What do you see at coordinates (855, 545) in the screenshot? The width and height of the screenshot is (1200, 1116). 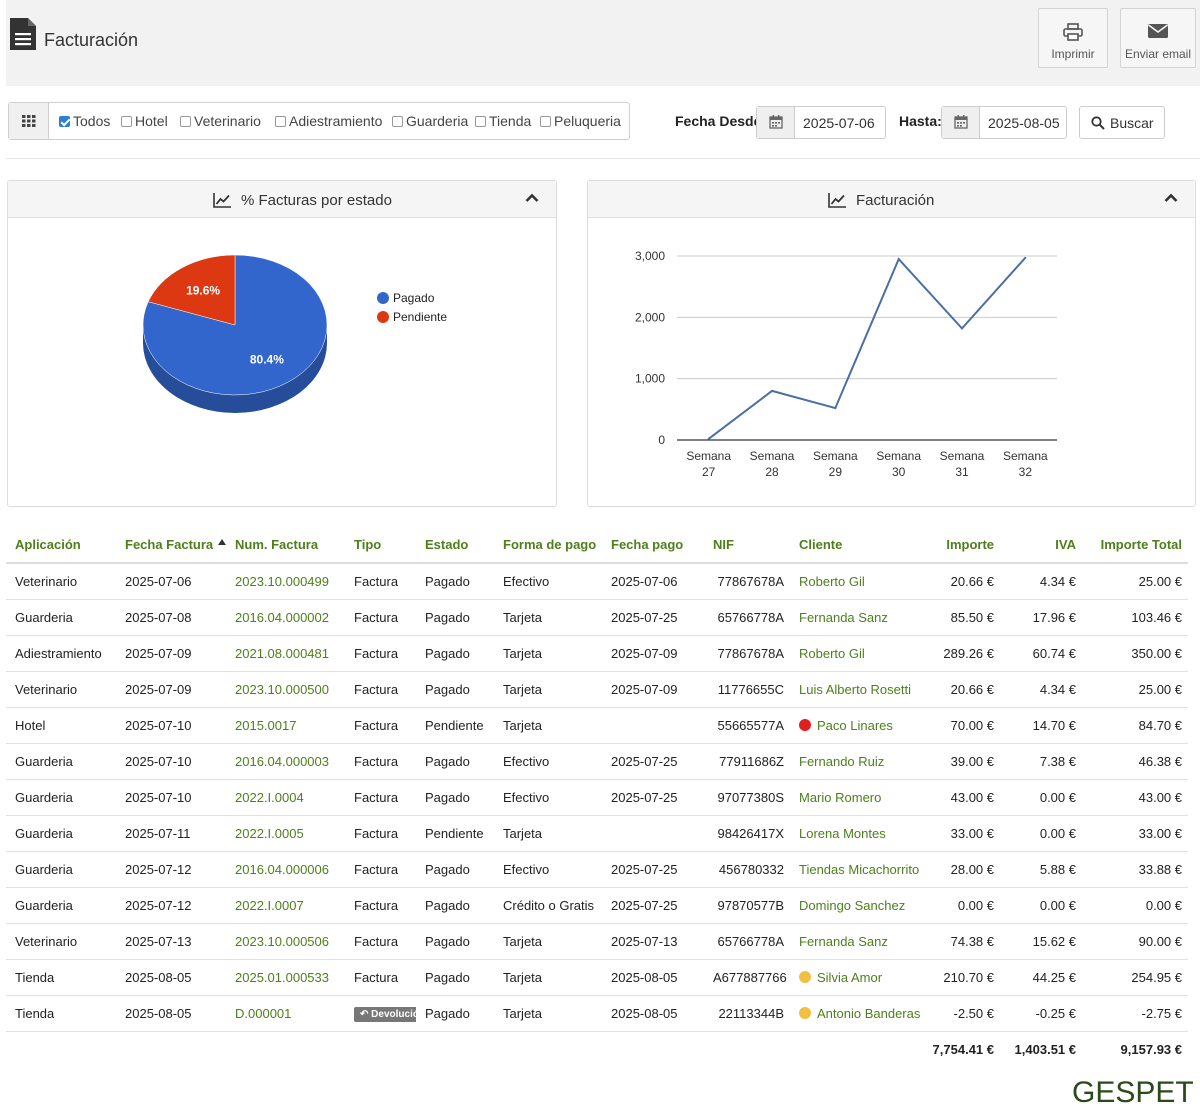 I see `col-cliente: Cliente` at bounding box center [855, 545].